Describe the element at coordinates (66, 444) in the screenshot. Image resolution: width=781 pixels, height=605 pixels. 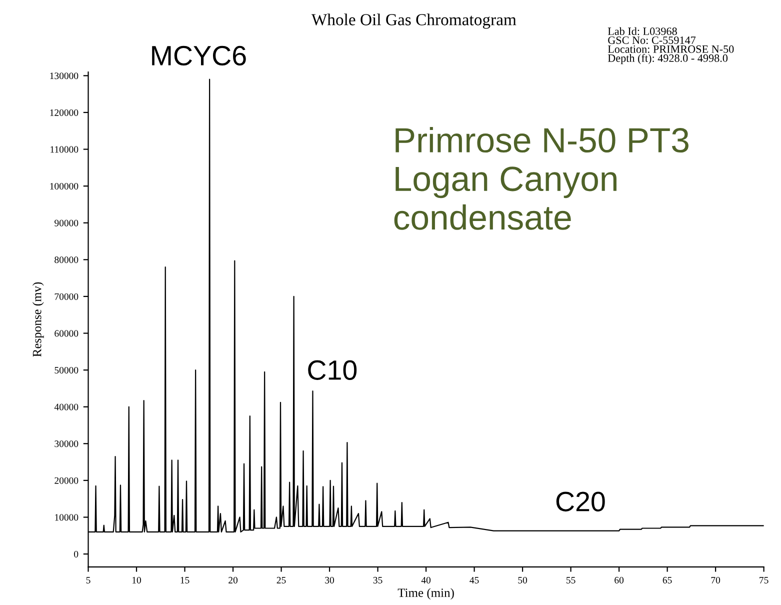
I see `y-tick-label: 30000` at that location.